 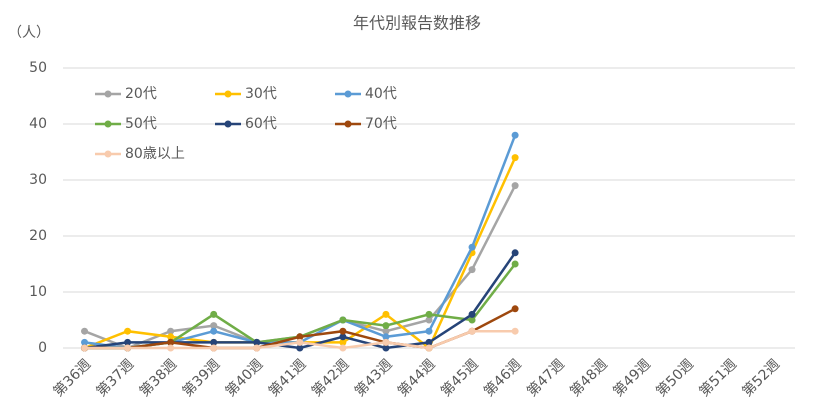 What do you see at coordinates (29, 33) in the screenshot?
I see `y-axis-label: （人）` at bounding box center [29, 33].